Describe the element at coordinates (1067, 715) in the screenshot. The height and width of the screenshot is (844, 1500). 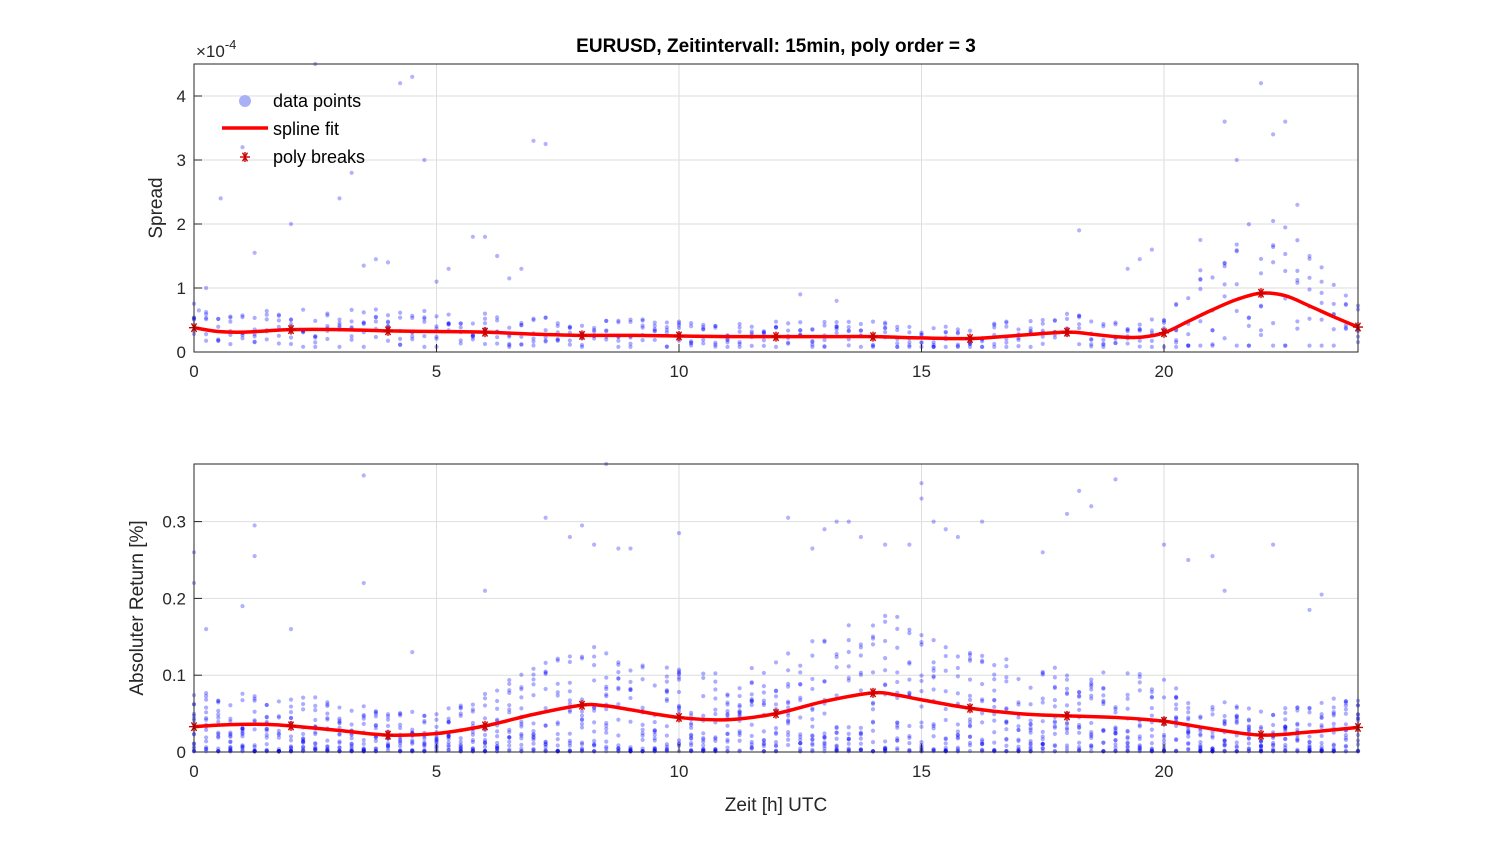
I see `poly-break-marker` at that location.